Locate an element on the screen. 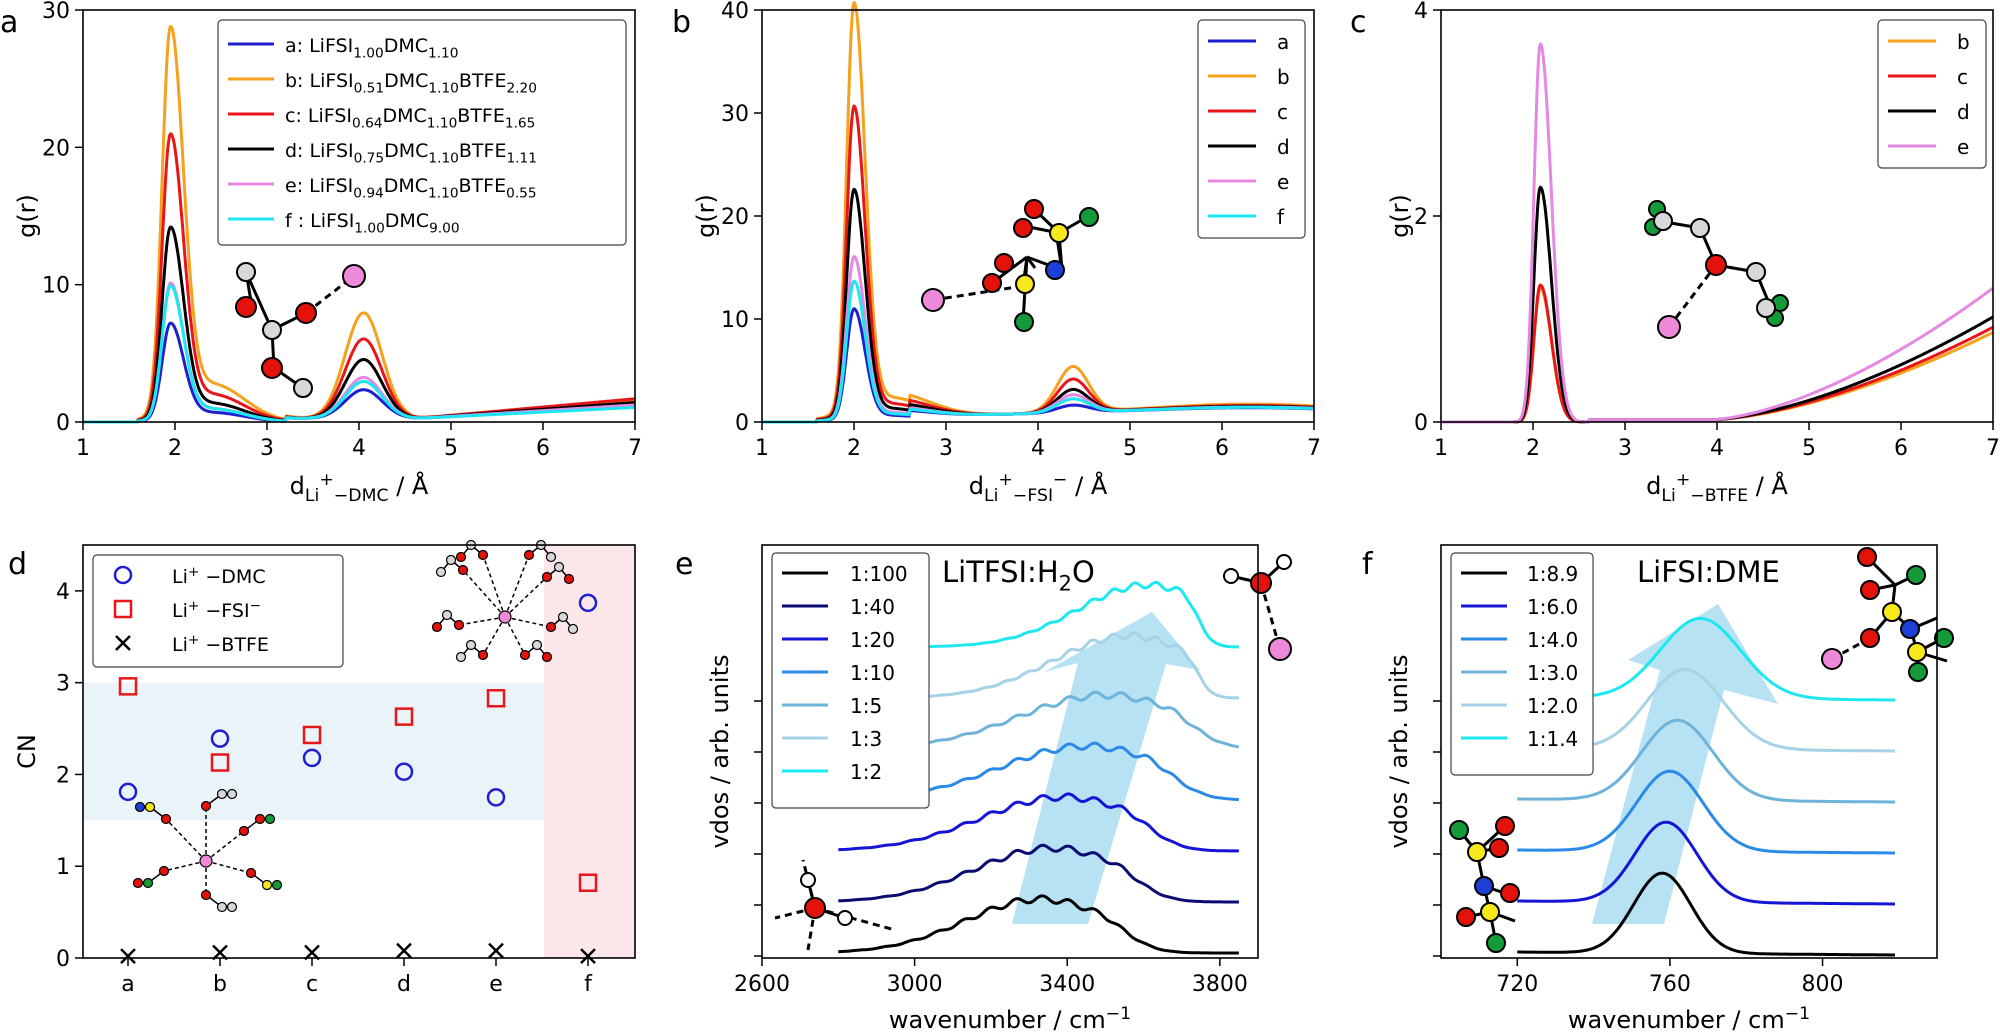 The image size is (2000, 1035). y-tick-label-a: 10 is located at coordinates (56, 286).